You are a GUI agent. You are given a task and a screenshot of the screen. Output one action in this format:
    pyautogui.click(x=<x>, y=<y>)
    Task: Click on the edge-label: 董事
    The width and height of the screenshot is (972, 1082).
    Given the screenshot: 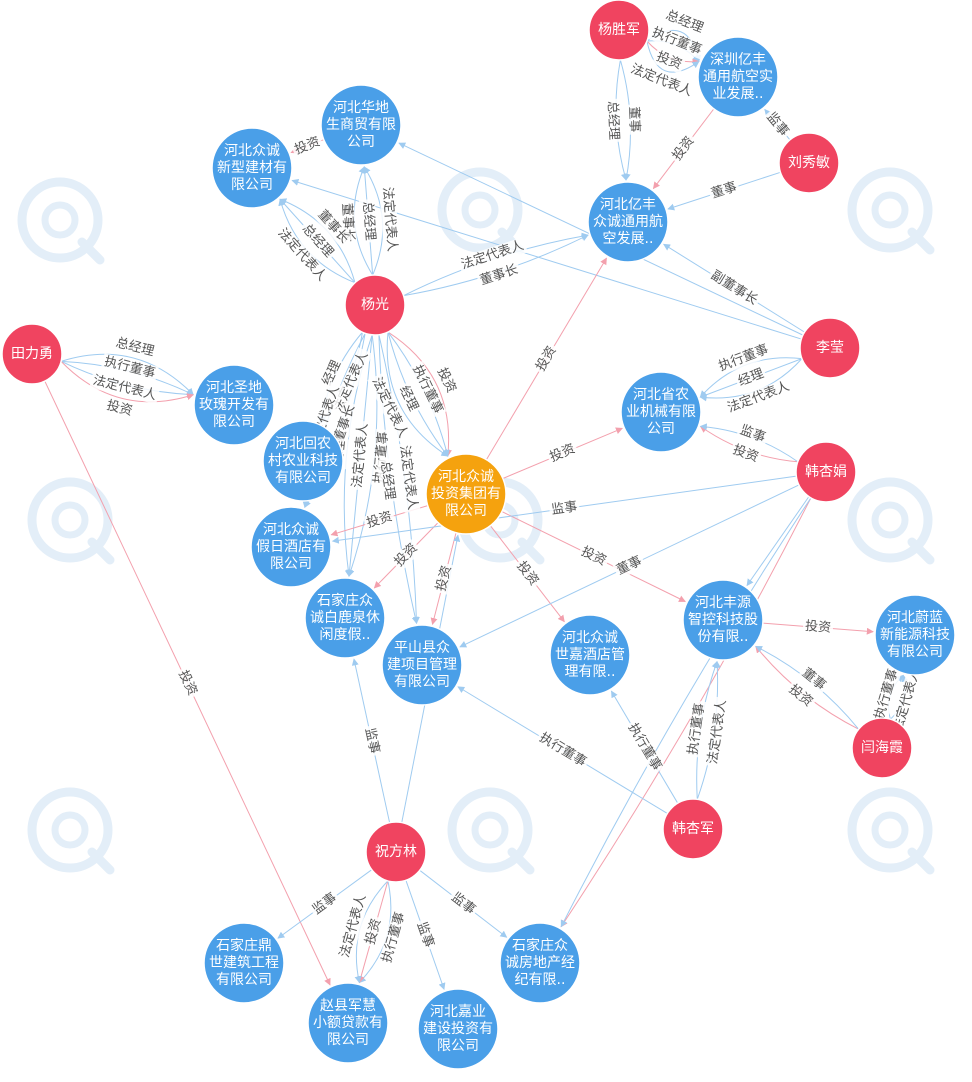 What is the action you would take?
    pyautogui.click(x=724, y=190)
    